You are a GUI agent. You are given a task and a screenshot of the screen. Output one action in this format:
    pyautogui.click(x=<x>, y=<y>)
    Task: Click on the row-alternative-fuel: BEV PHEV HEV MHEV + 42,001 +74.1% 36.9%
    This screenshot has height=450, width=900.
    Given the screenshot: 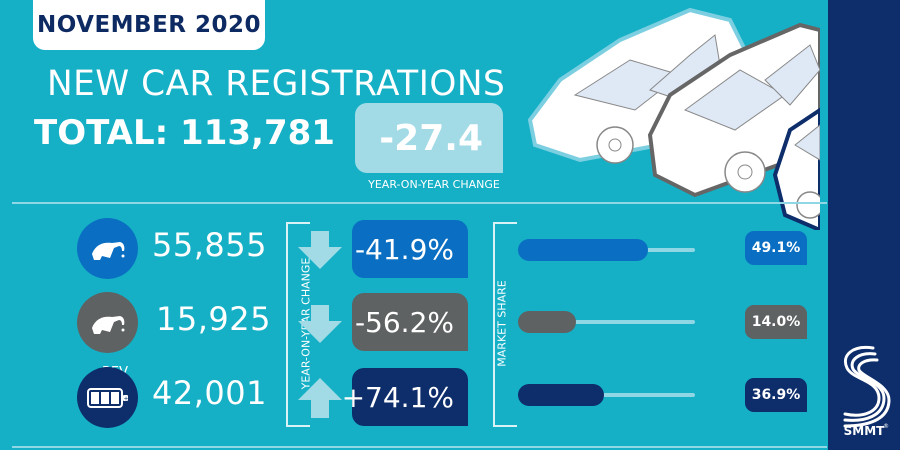 What is the action you would take?
    pyautogui.click(x=414, y=398)
    